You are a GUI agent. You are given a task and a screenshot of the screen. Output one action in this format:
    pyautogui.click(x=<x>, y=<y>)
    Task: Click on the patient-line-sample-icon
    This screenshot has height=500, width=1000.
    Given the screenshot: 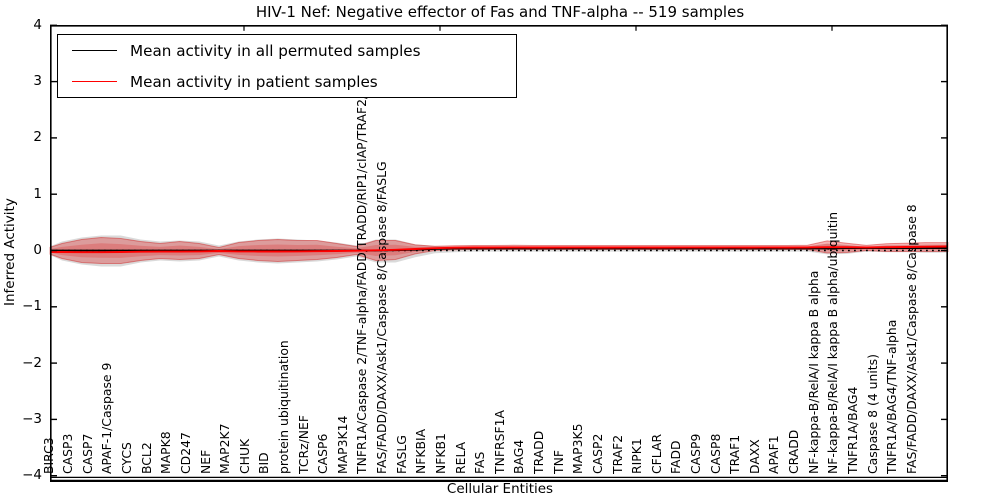 What is the action you would take?
    pyautogui.click(x=94, y=81)
    